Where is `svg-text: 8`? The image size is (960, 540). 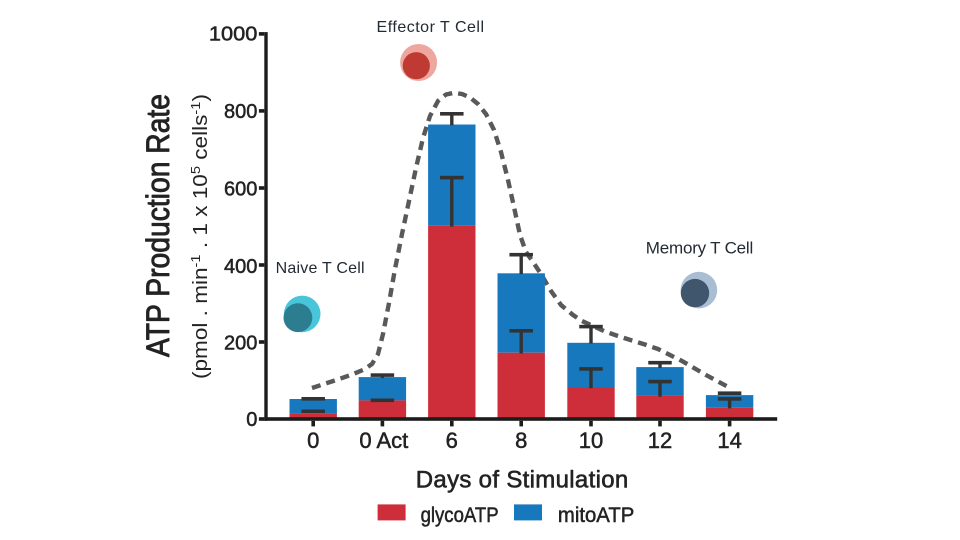 svg-text: 8 is located at coordinates (521, 440).